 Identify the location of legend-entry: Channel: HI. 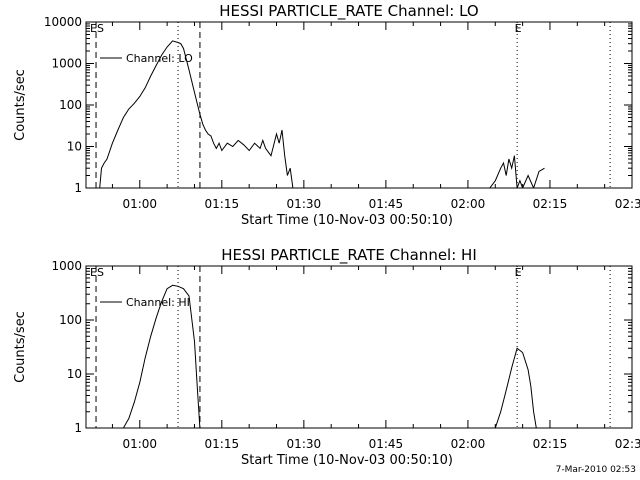
(158, 302).